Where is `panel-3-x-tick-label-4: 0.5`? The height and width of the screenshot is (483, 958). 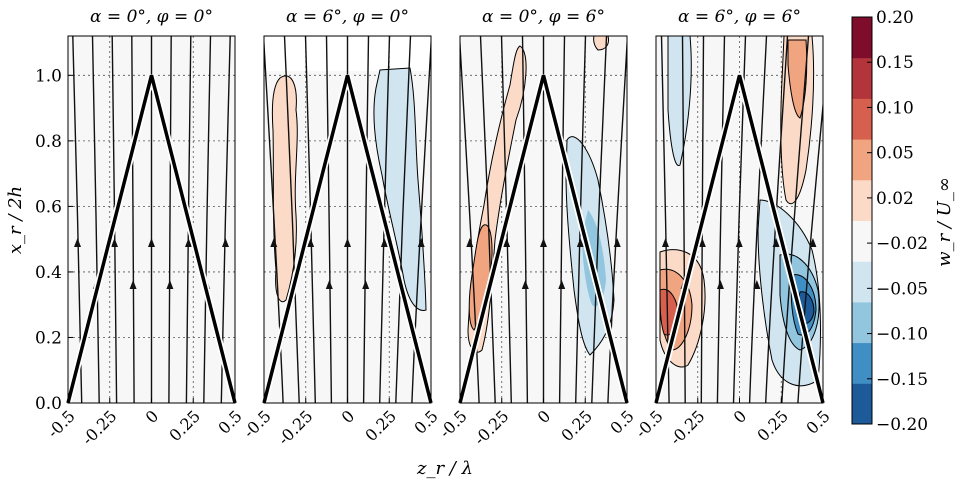
panel-3-x-tick-label-4: 0.5 is located at coordinates (621, 421).